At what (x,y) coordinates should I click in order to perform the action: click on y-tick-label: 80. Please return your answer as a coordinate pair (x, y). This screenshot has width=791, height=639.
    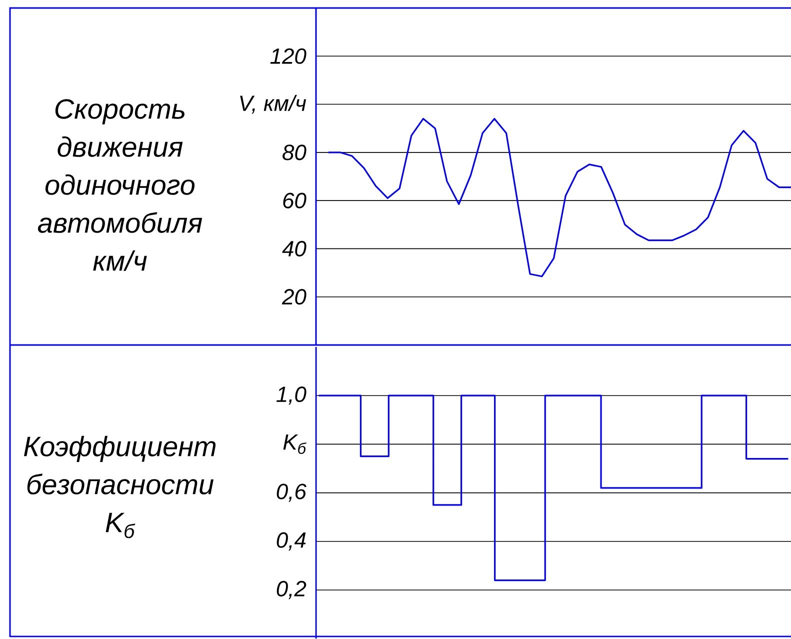
    Looking at the image, I should click on (294, 152).